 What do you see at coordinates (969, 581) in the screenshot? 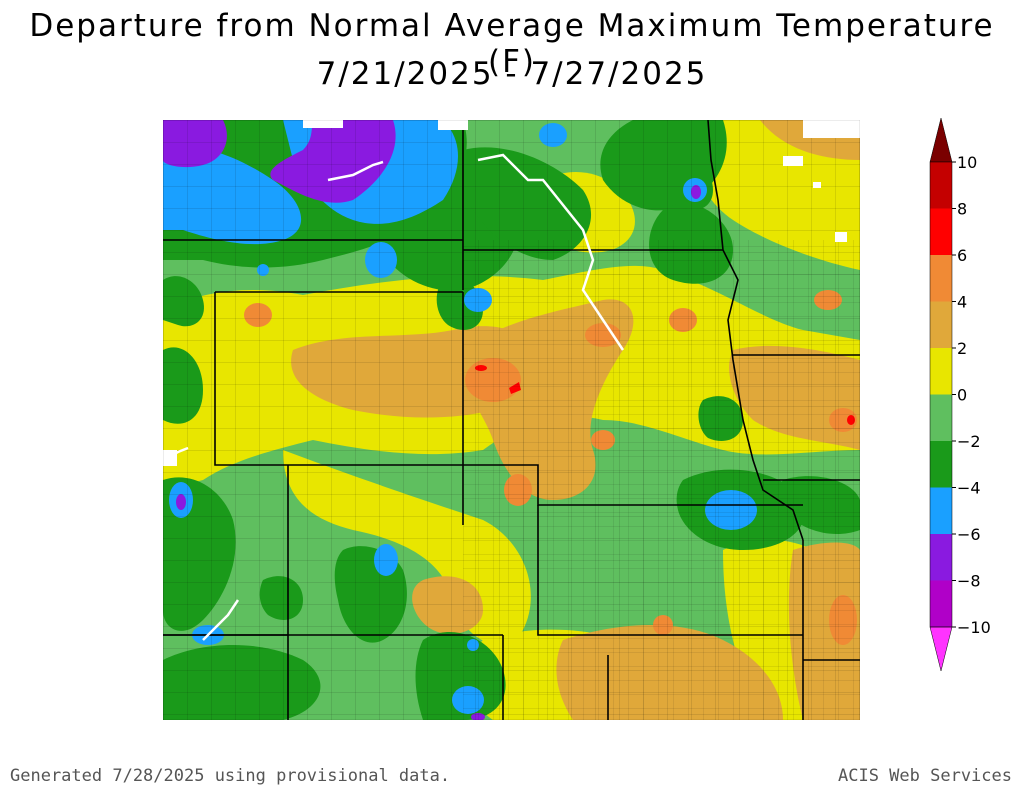
I see `legend-tick-label: −8` at bounding box center [969, 581].